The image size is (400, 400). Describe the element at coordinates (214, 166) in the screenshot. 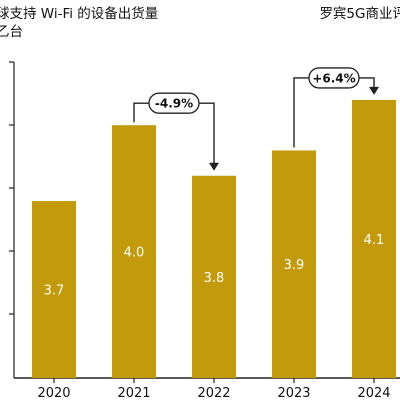

I see `change-arrowhead-2022` at that location.